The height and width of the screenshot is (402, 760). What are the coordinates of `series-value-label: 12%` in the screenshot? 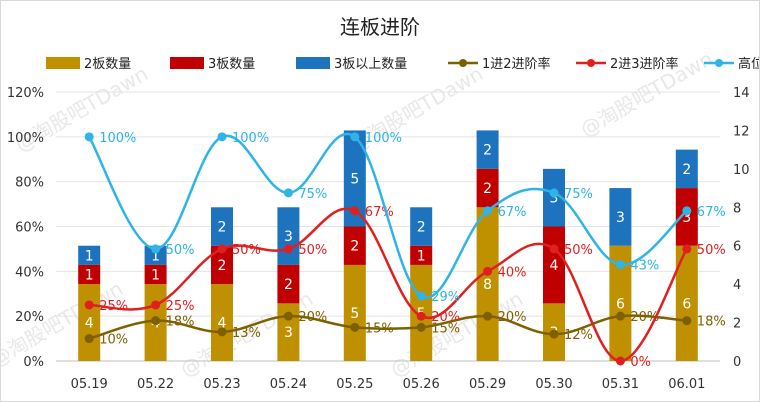 It's located at (578, 335).